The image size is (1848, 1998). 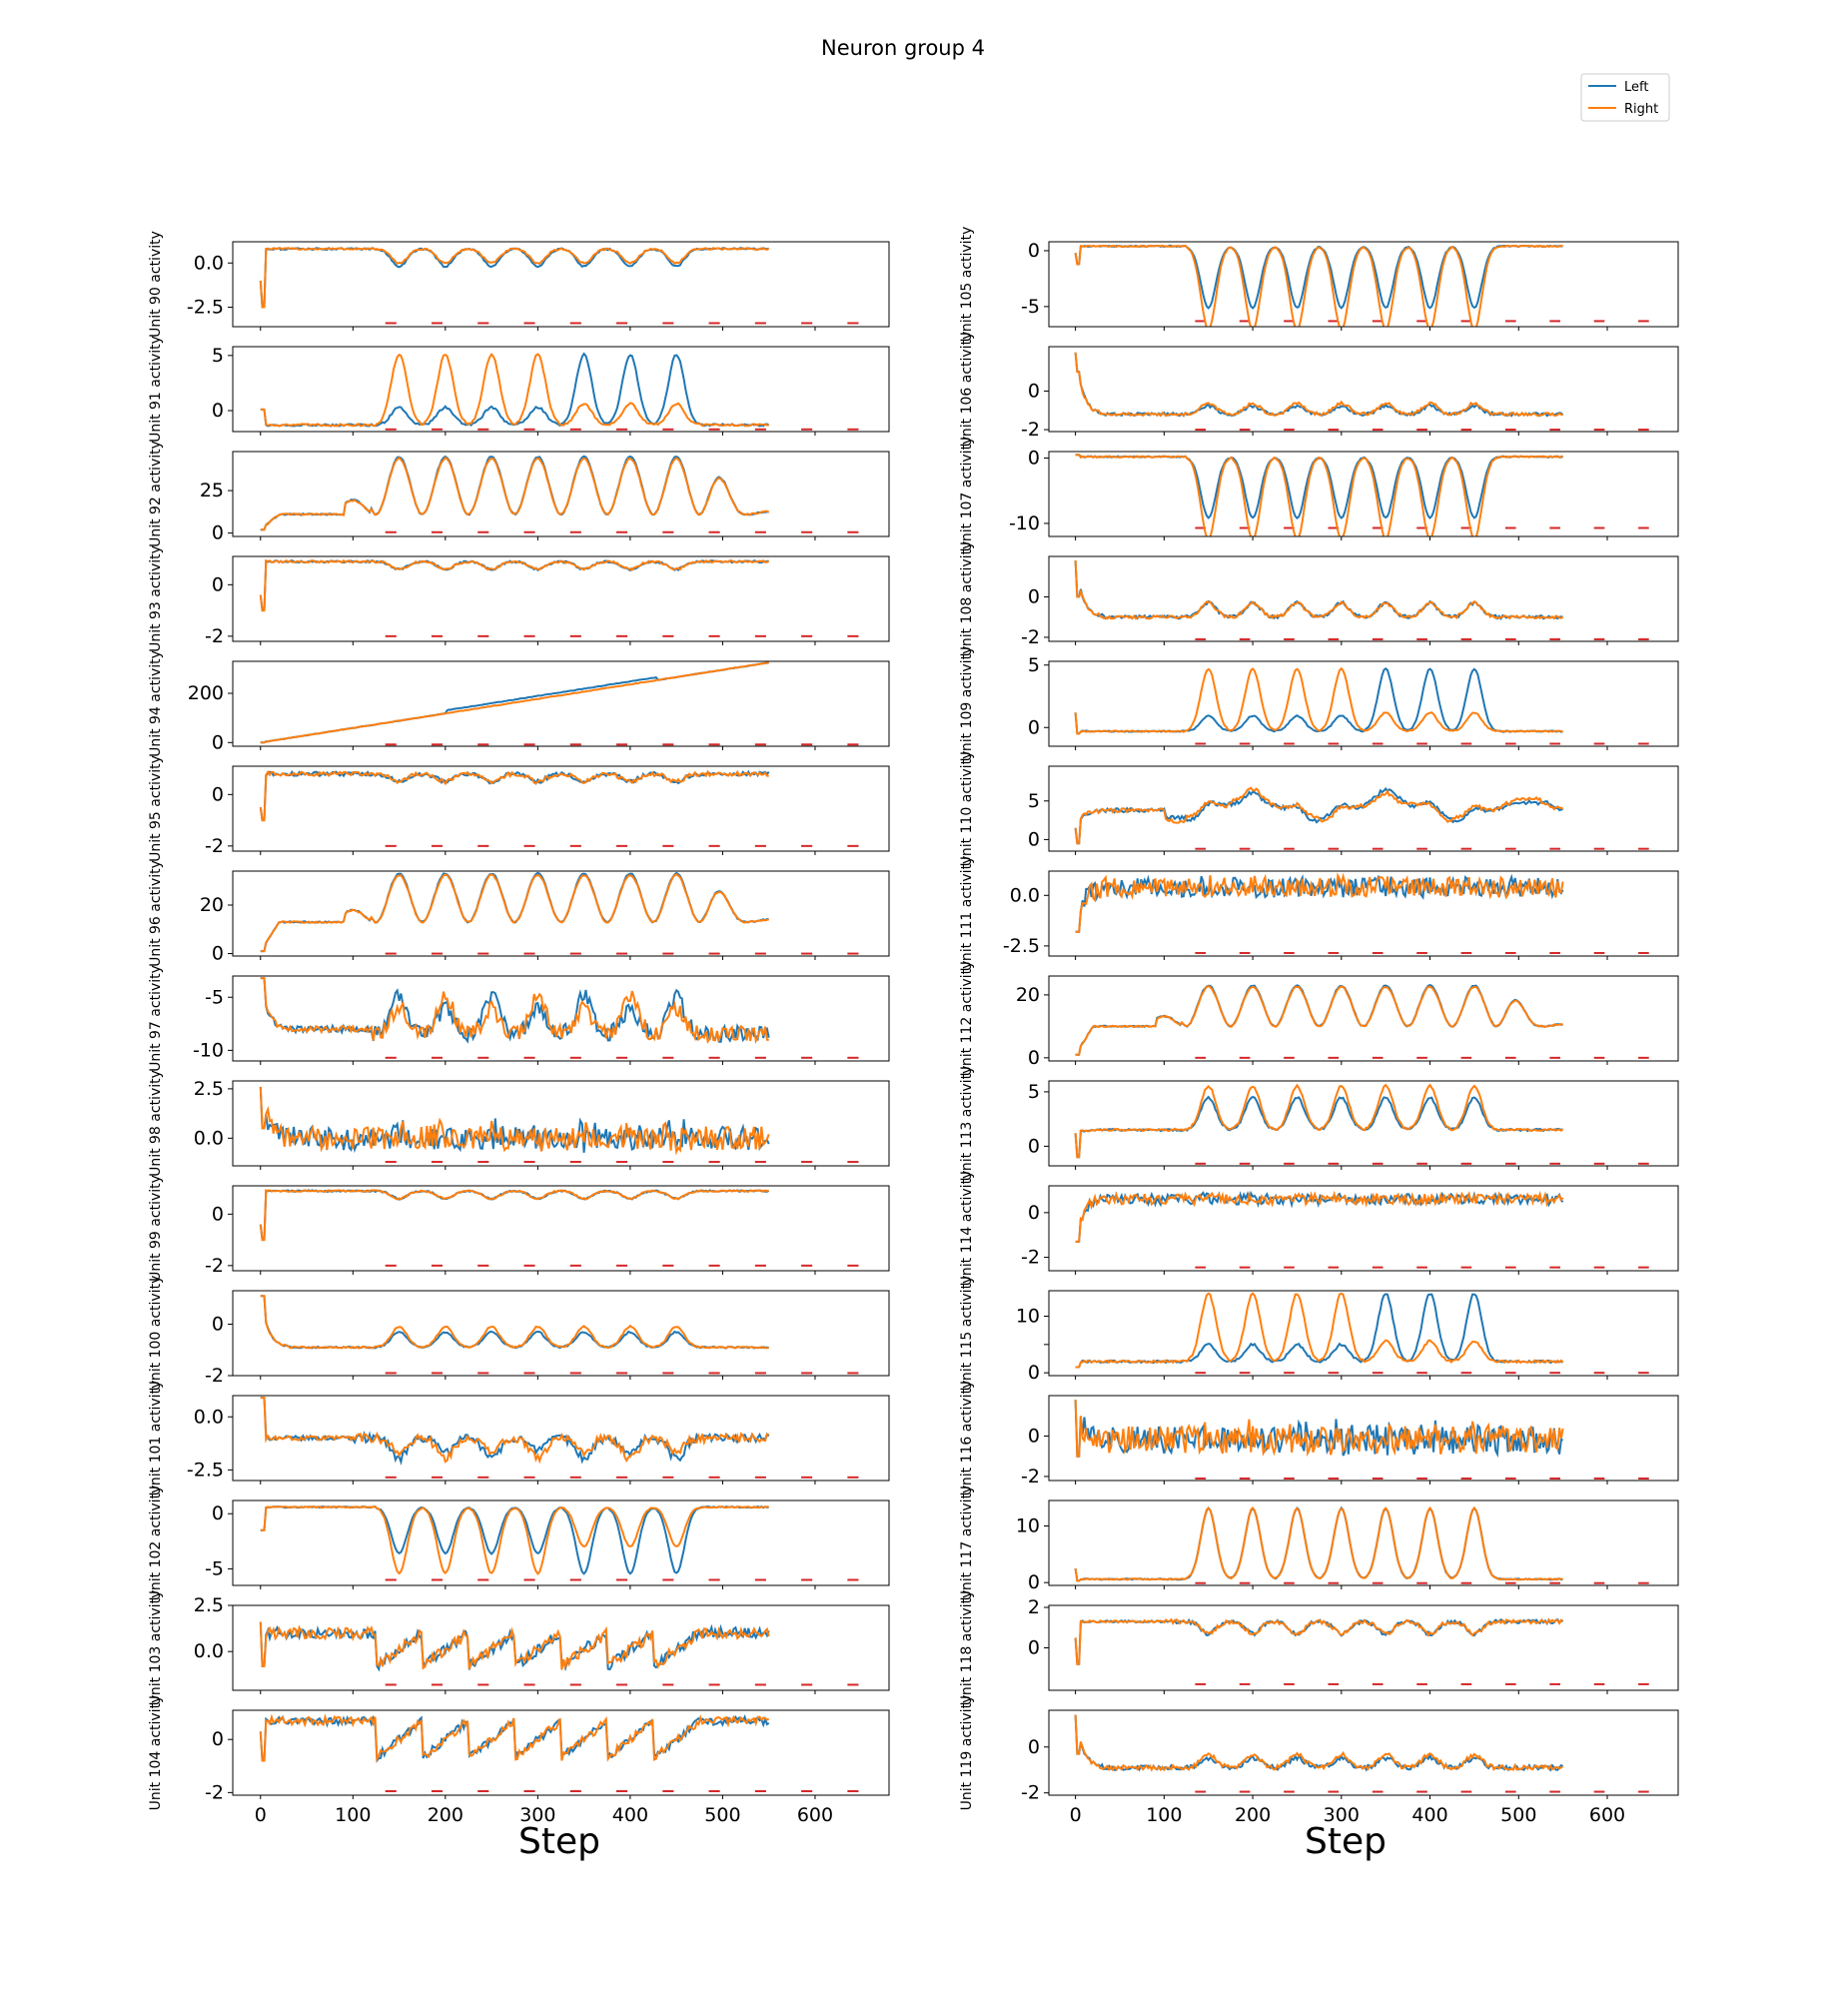 What do you see at coordinates (559, 1842) in the screenshot?
I see `x-axis-label-left-column: Step` at bounding box center [559, 1842].